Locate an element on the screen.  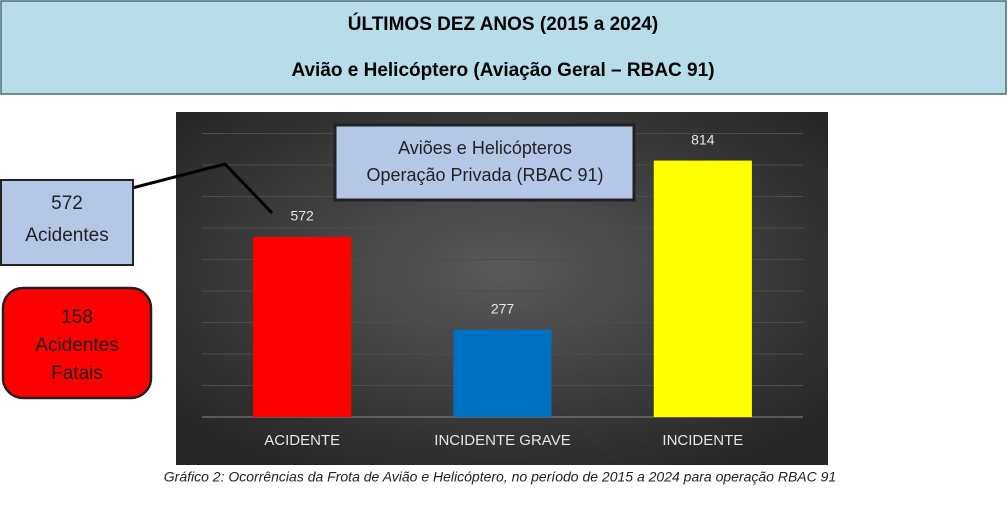
callout-line is located at coordinates (189, 188).